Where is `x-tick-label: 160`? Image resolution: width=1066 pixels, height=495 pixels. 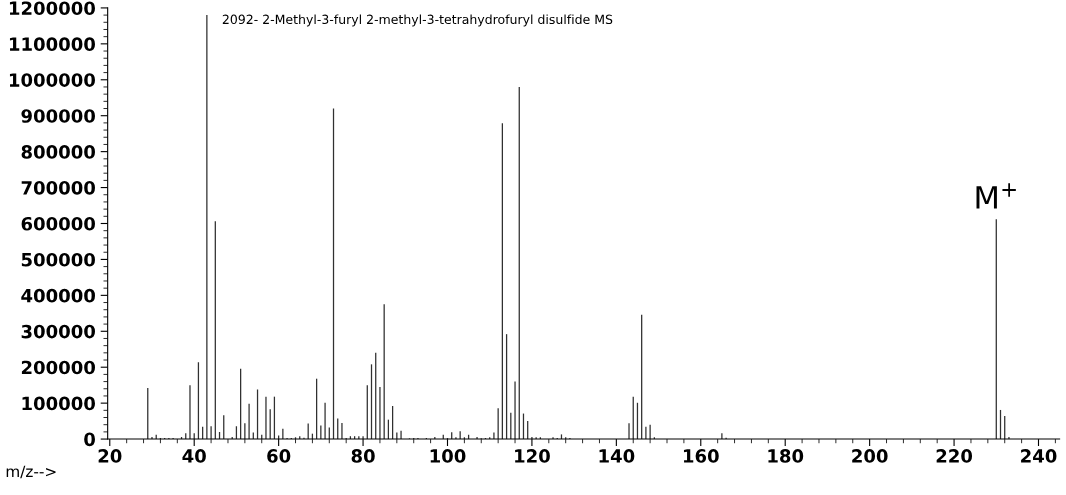 x-tick-label: 160 is located at coordinates (701, 456).